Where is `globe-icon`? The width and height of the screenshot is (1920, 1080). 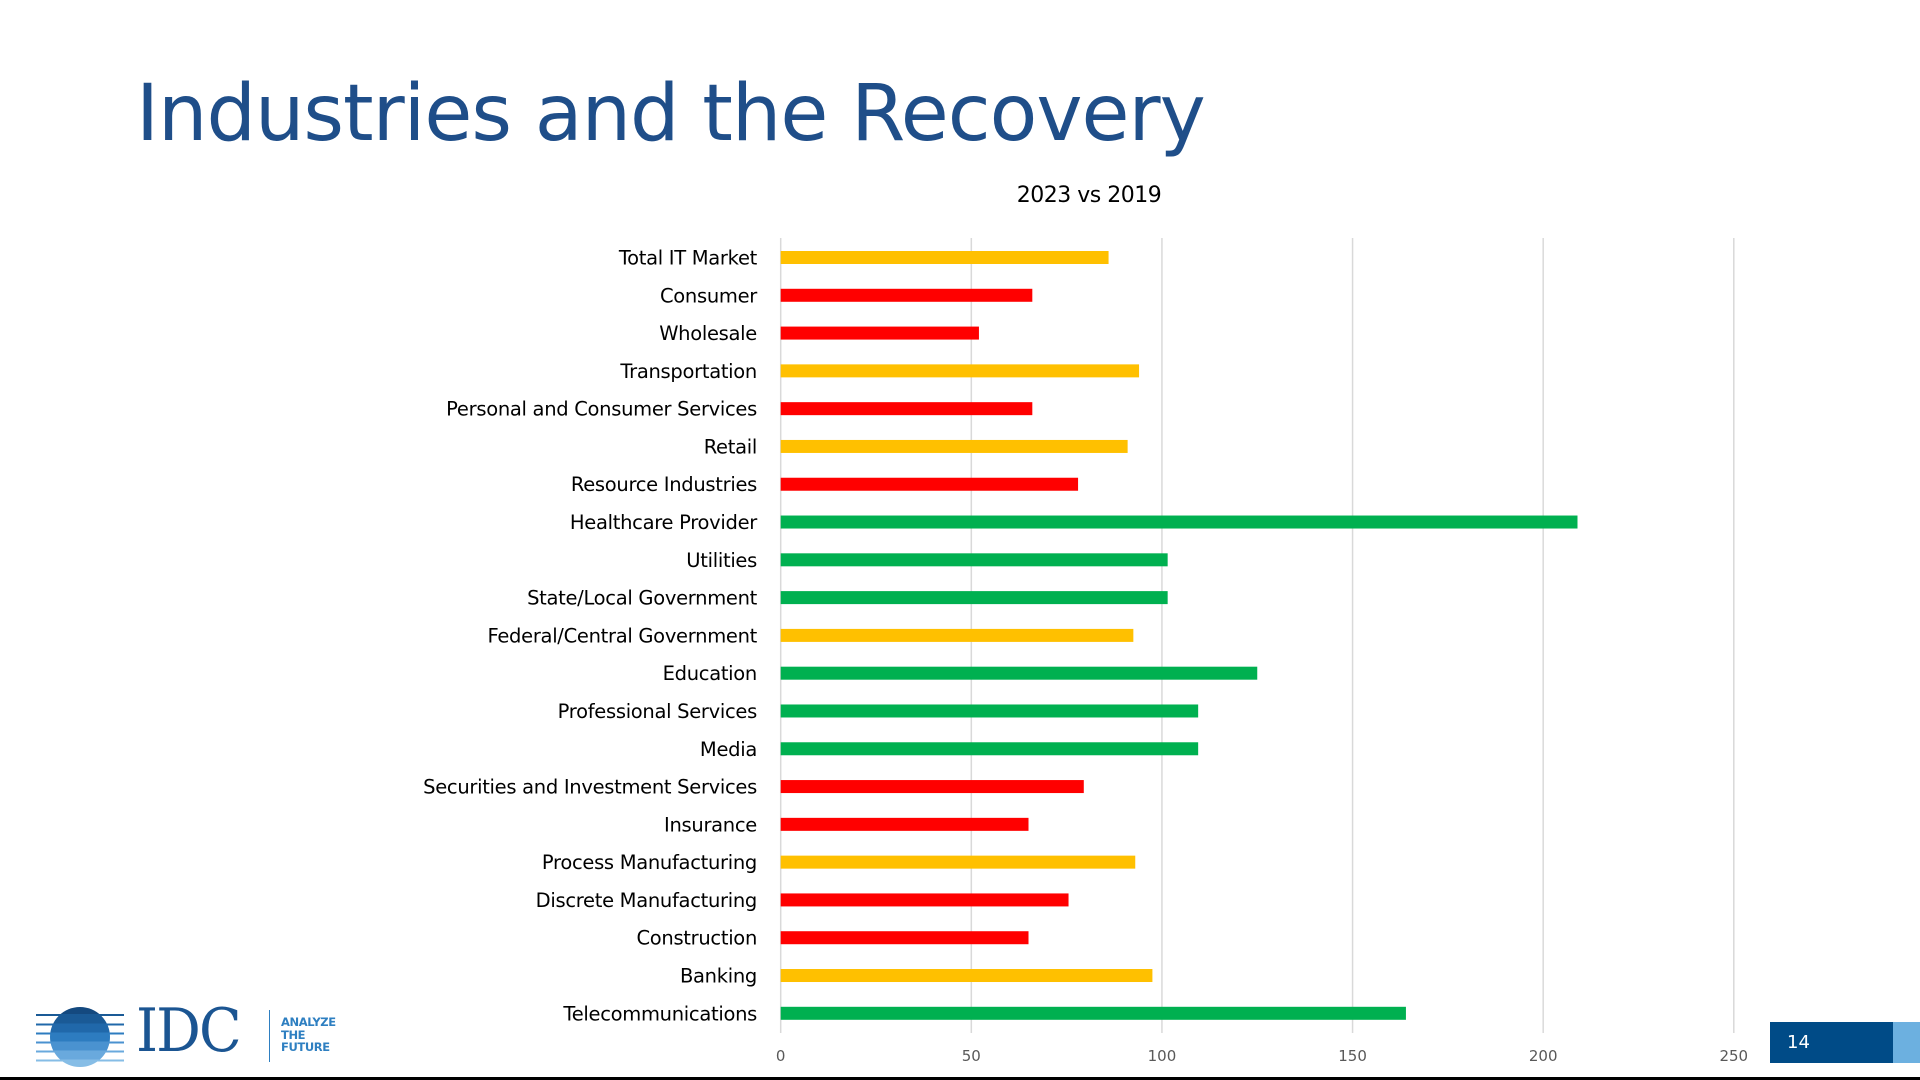 globe-icon is located at coordinates (80, 1037).